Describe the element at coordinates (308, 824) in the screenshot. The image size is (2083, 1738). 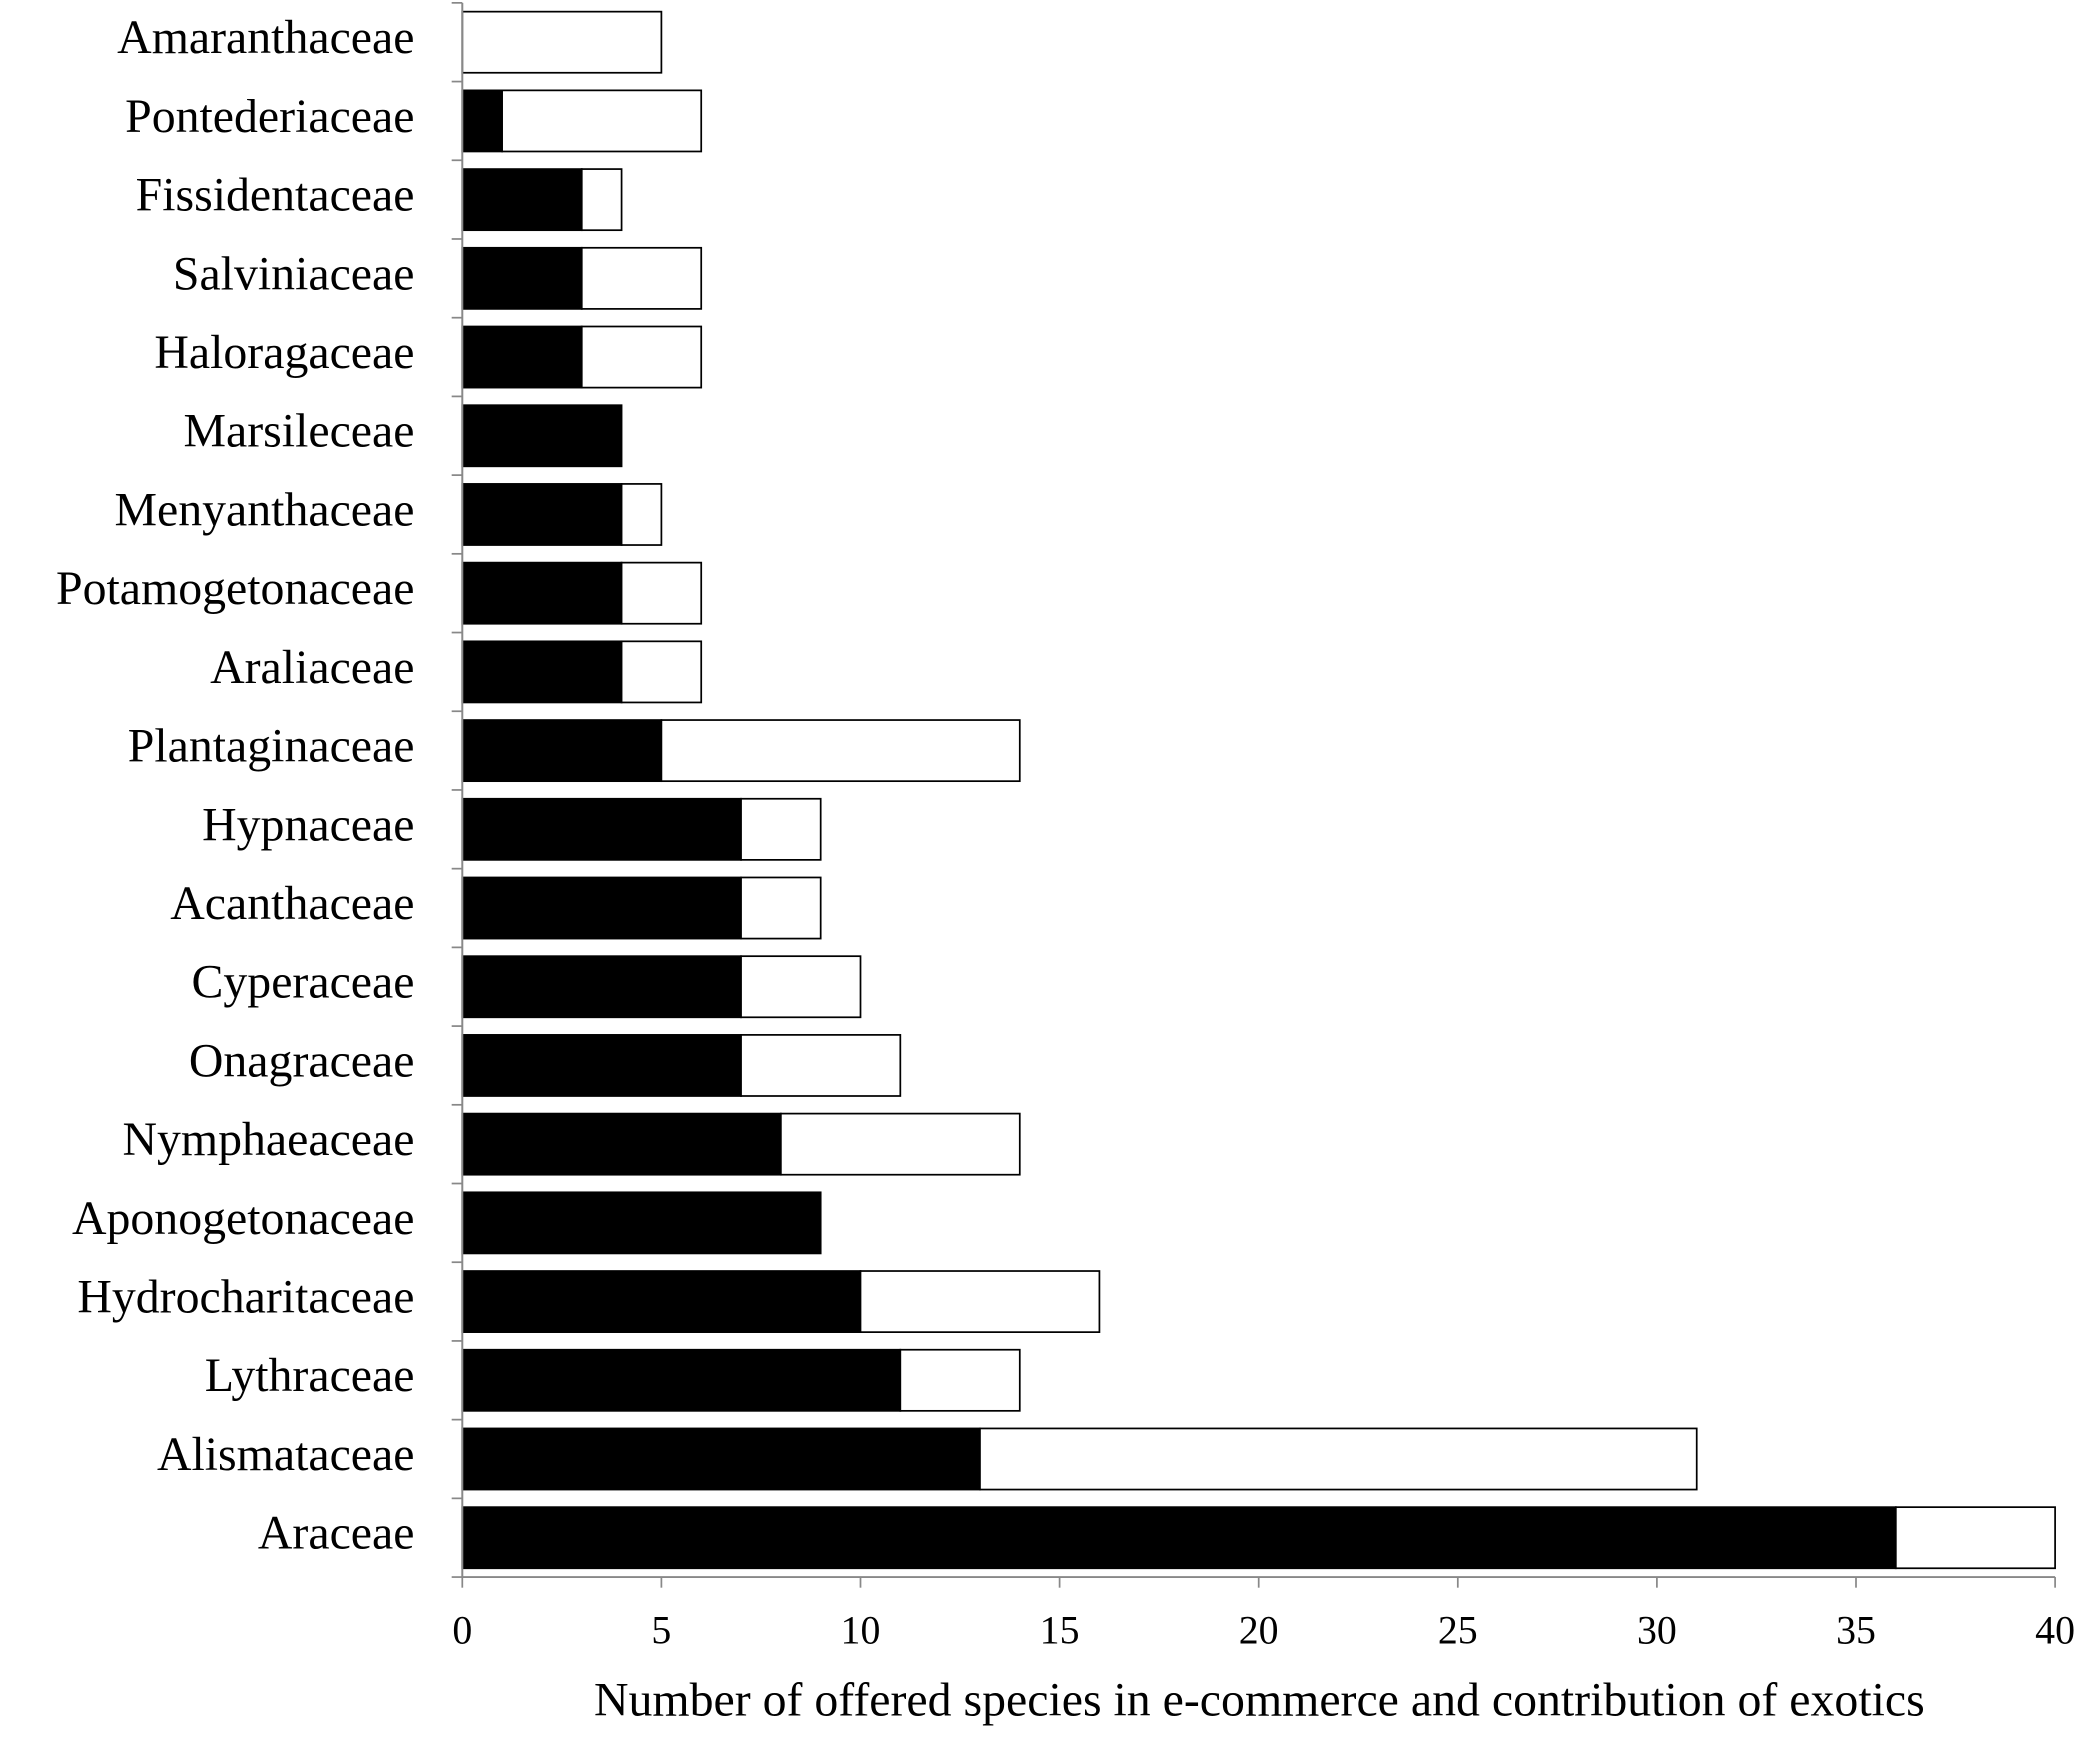
I see `y-tick-label: Hypnaceae` at that location.